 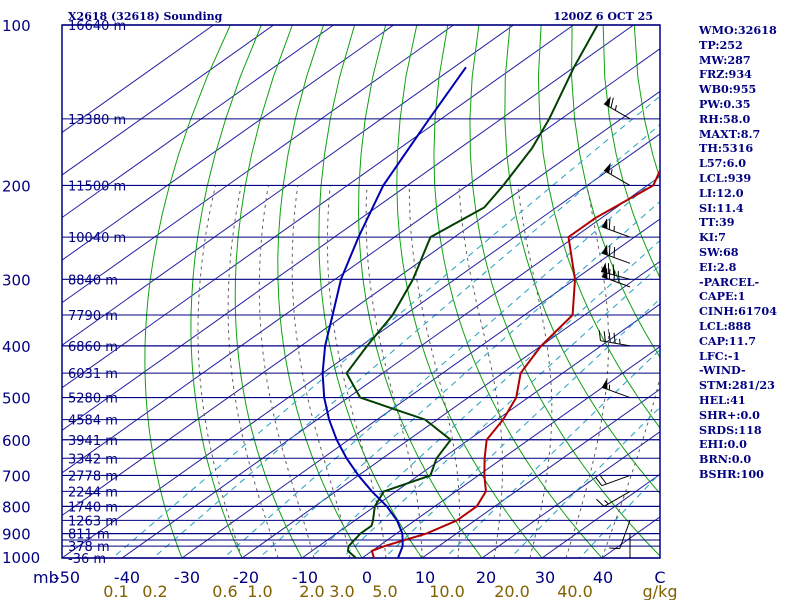 I want to click on stat-item: SRDS:118, so click(x=730, y=429).